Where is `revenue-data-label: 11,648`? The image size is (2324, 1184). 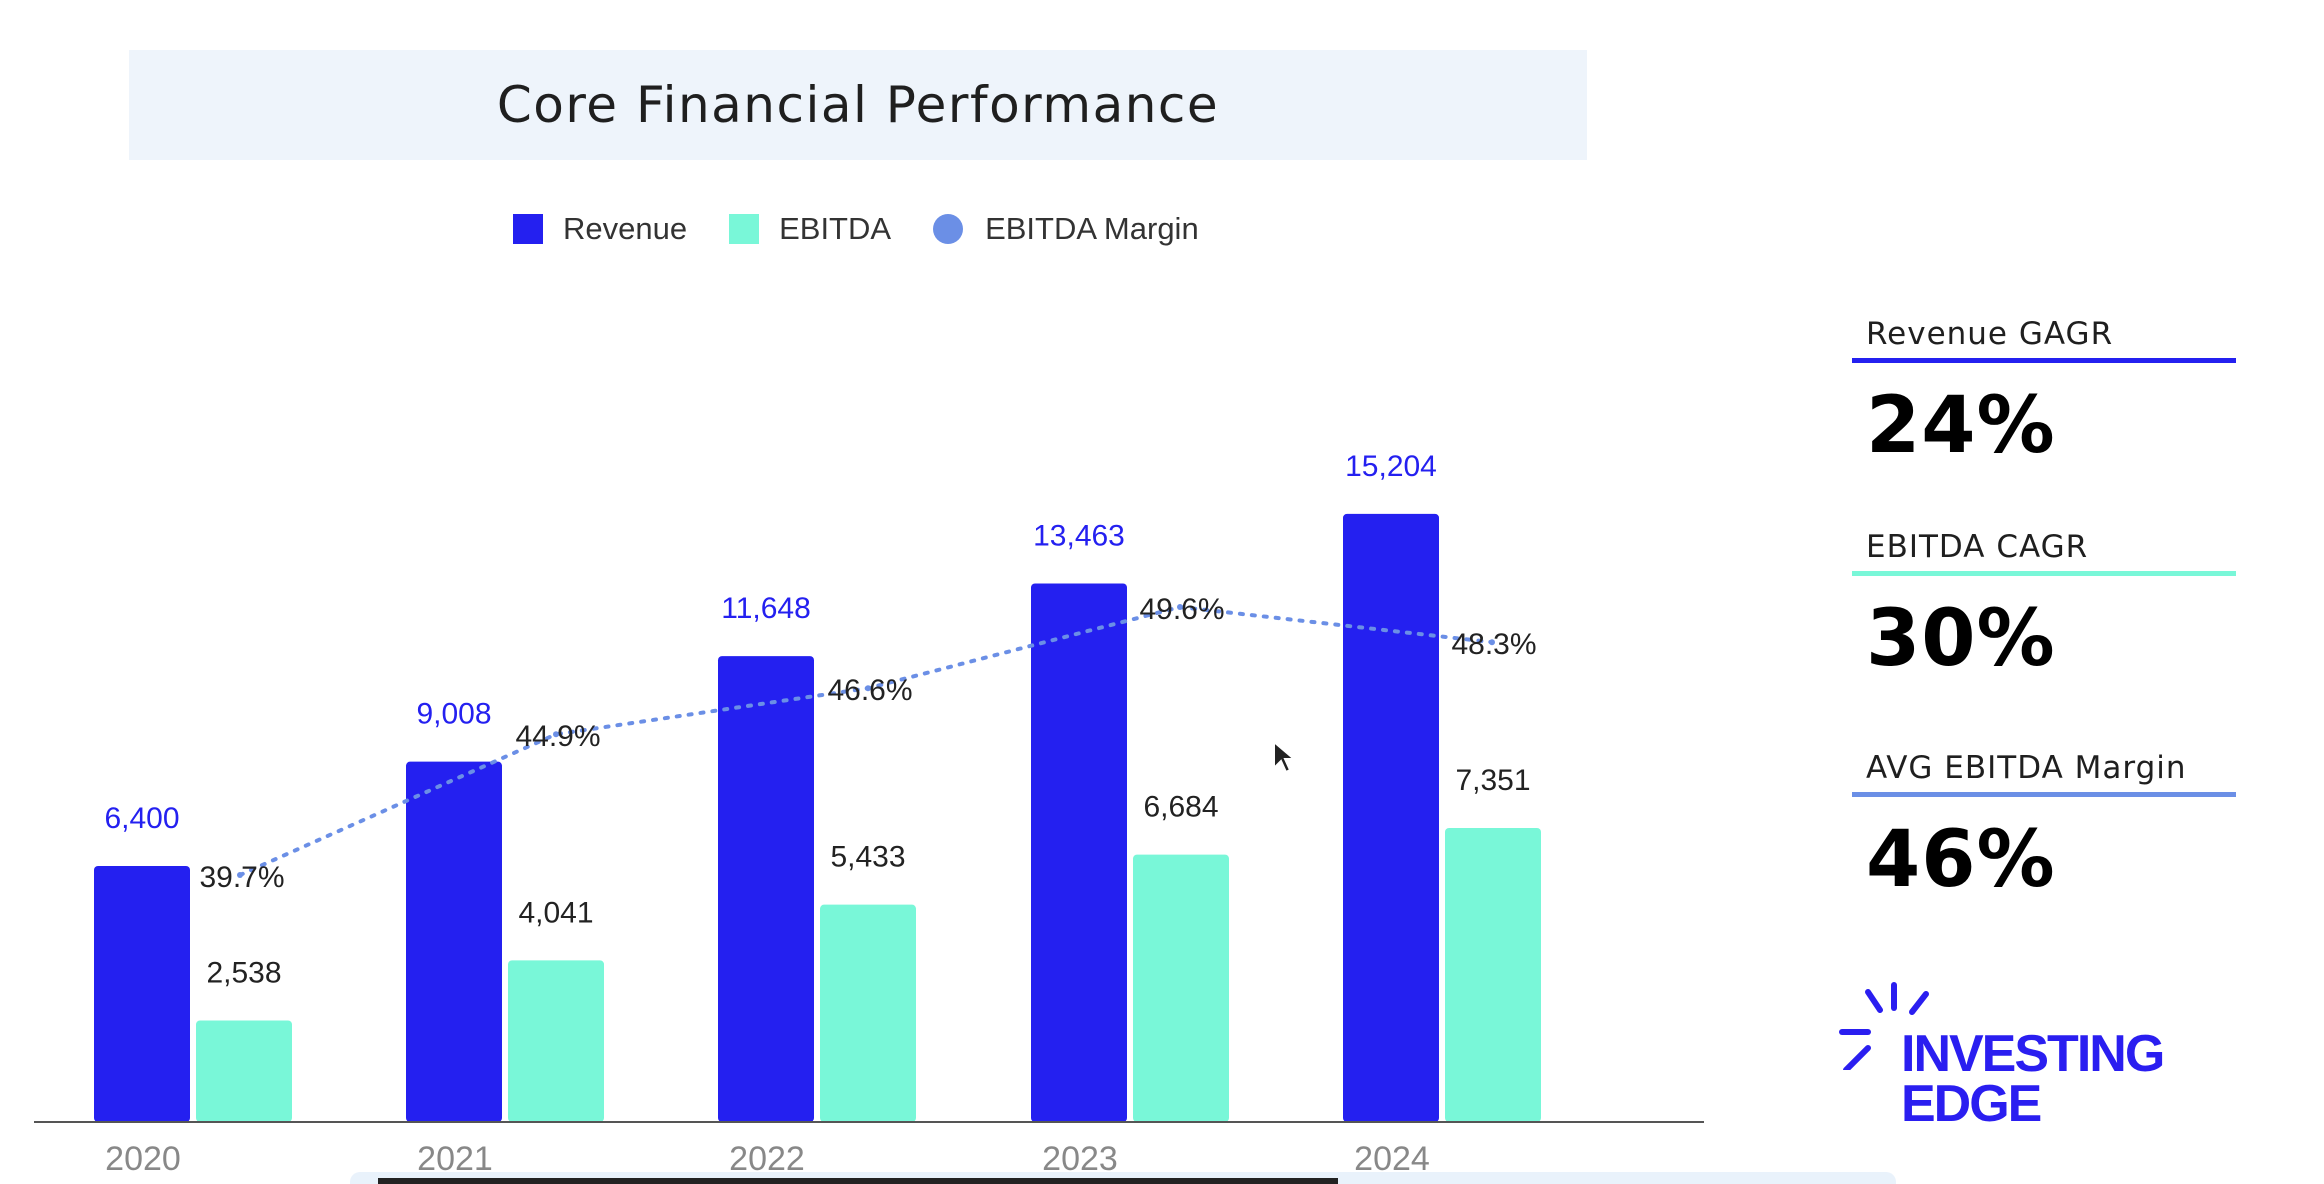
revenue-data-label: 11,648 is located at coordinates (766, 608).